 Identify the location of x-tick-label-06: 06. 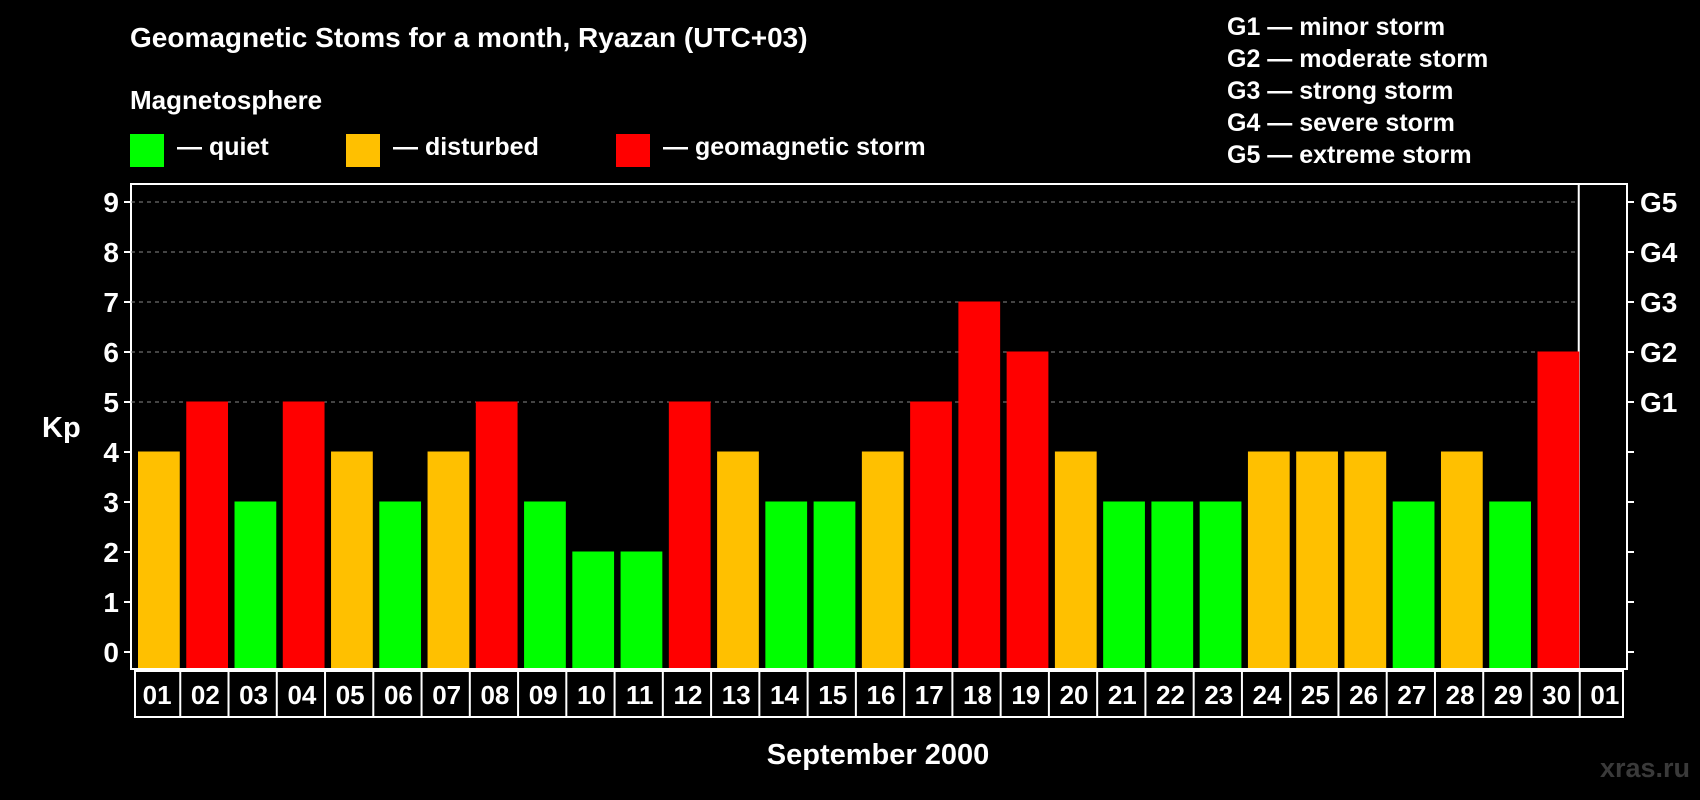
(398, 695).